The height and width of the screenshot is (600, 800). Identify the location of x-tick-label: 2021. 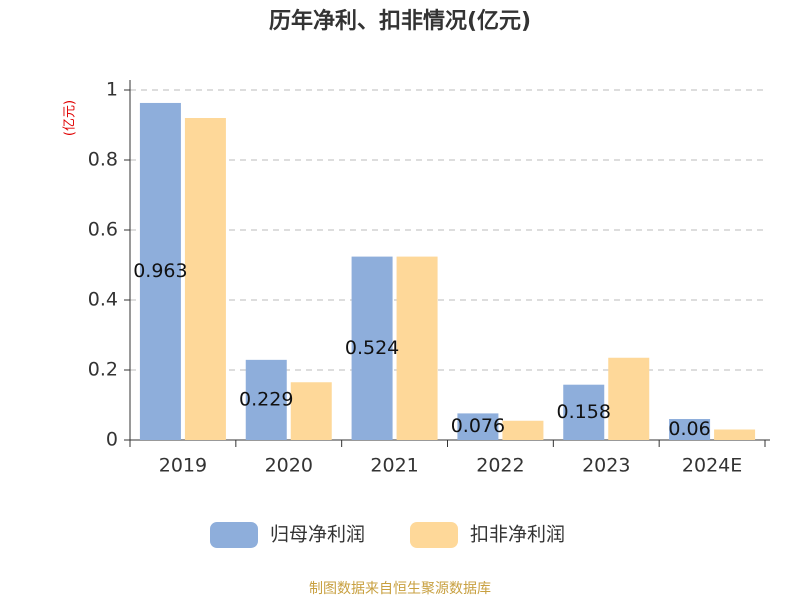
(394, 466).